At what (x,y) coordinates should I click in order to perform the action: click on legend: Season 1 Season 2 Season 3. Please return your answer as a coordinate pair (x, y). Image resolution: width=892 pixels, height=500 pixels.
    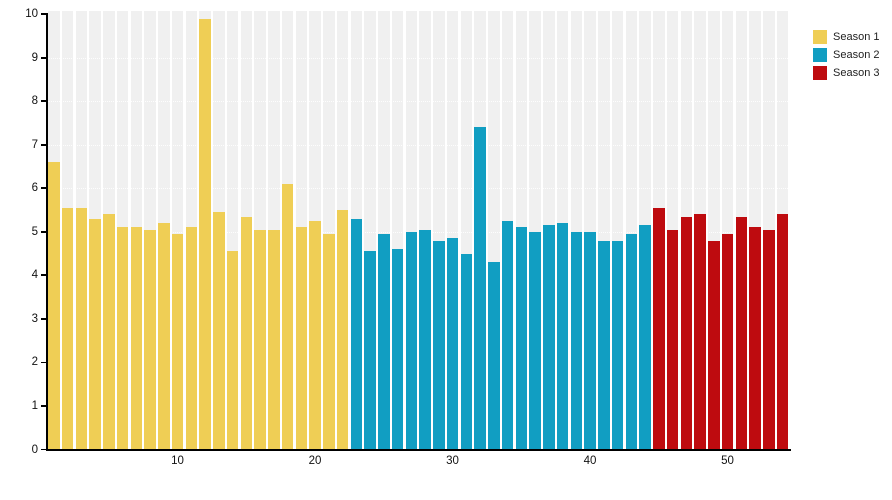
    Looking at the image, I should click on (846, 57).